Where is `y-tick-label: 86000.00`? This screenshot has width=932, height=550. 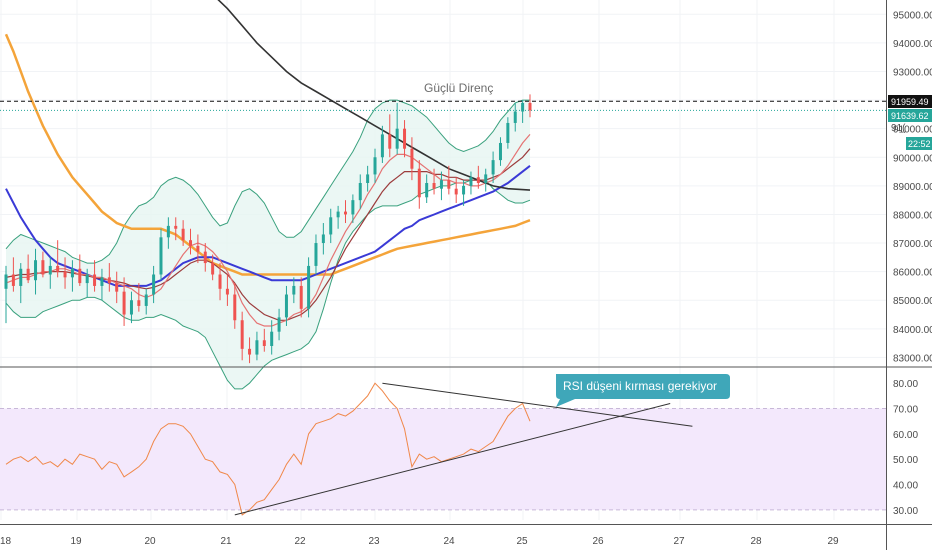 y-tick-label: 86000.00 is located at coordinates (912, 273).